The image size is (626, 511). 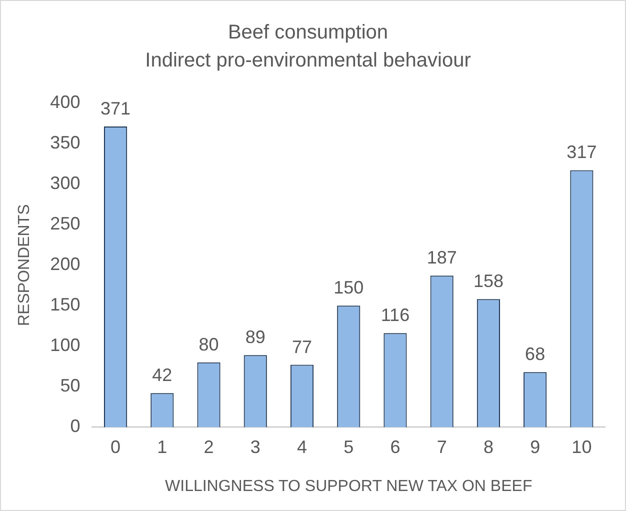 What do you see at coordinates (65, 264) in the screenshot?
I see `y-tick-label: 200` at bounding box center [65, 264].